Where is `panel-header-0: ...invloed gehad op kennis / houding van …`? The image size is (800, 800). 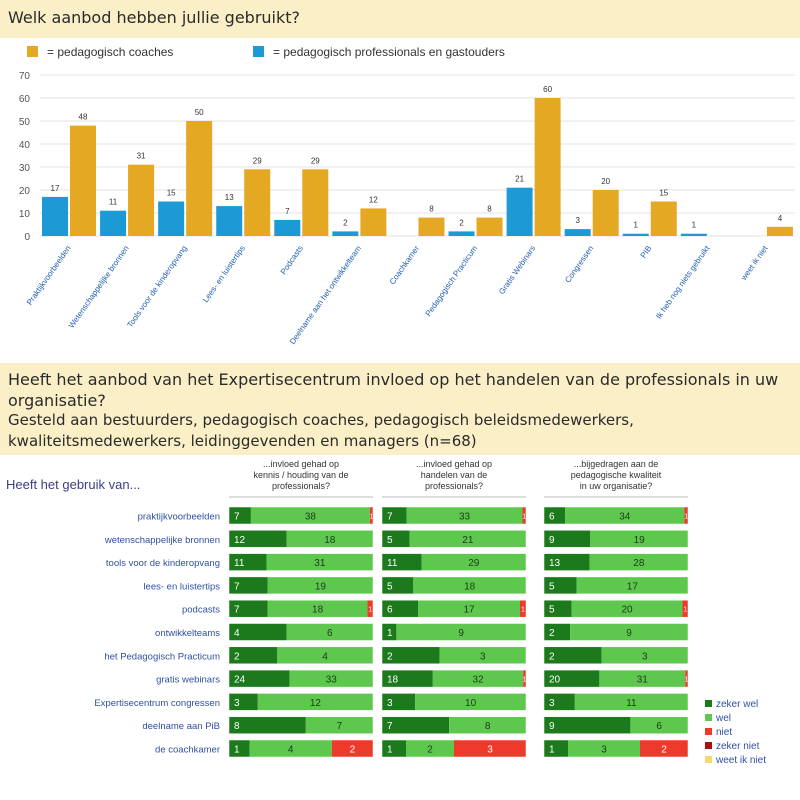
panel-header-0: ...invloed gehad op kennis / houding van … is located at coordinates (300, 475).